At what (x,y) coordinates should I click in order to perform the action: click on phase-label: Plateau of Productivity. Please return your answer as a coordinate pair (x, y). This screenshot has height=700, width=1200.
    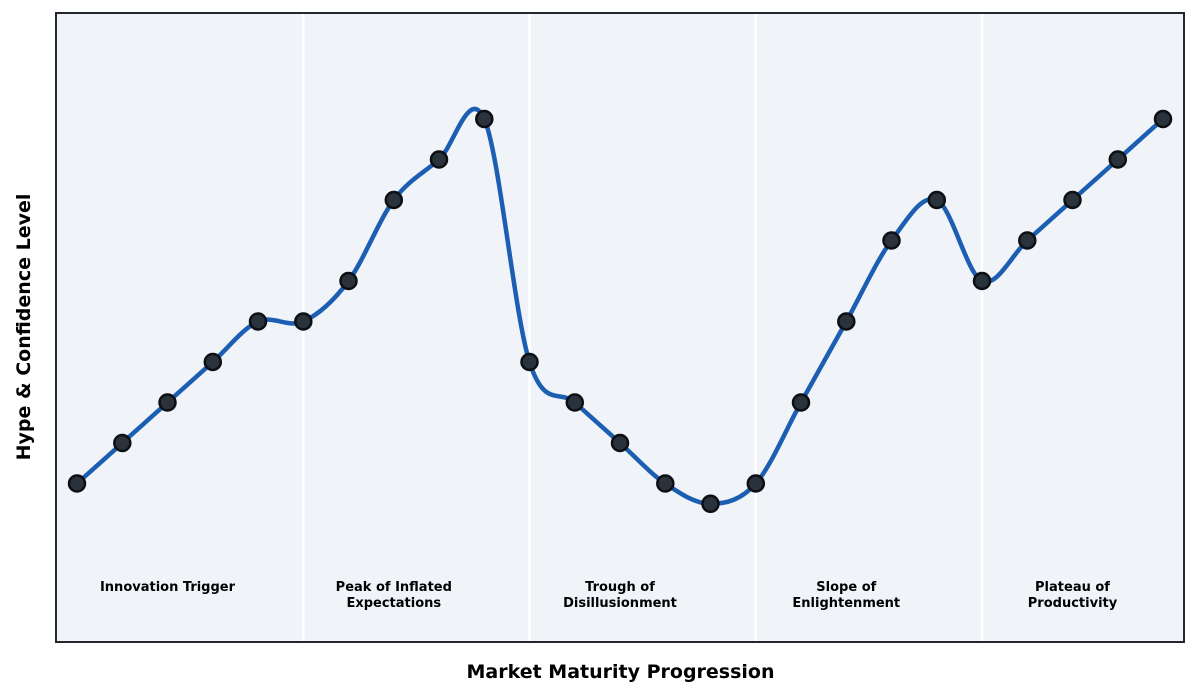
    Looking at the image, I should click on (1072, 595).